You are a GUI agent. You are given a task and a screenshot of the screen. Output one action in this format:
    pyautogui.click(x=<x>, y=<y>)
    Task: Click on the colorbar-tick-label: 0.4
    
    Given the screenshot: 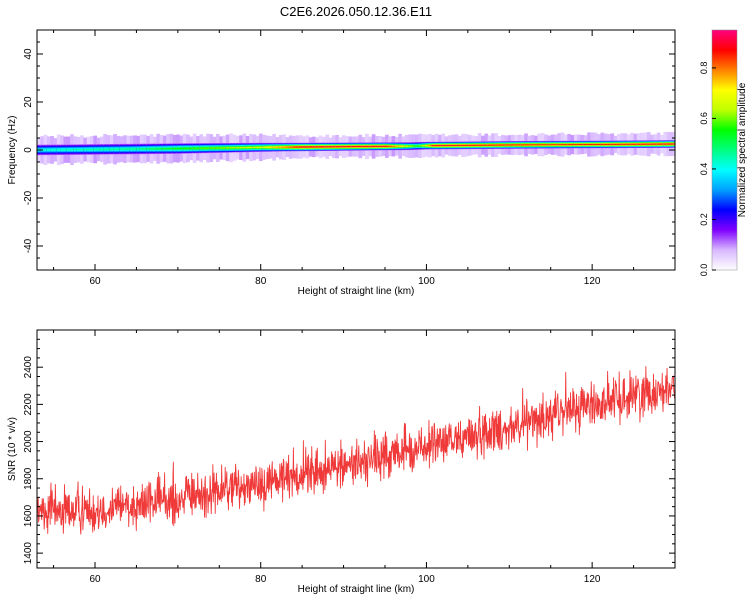 What is the action you would take?
    pyautogui.click(x=704, y=169)
    